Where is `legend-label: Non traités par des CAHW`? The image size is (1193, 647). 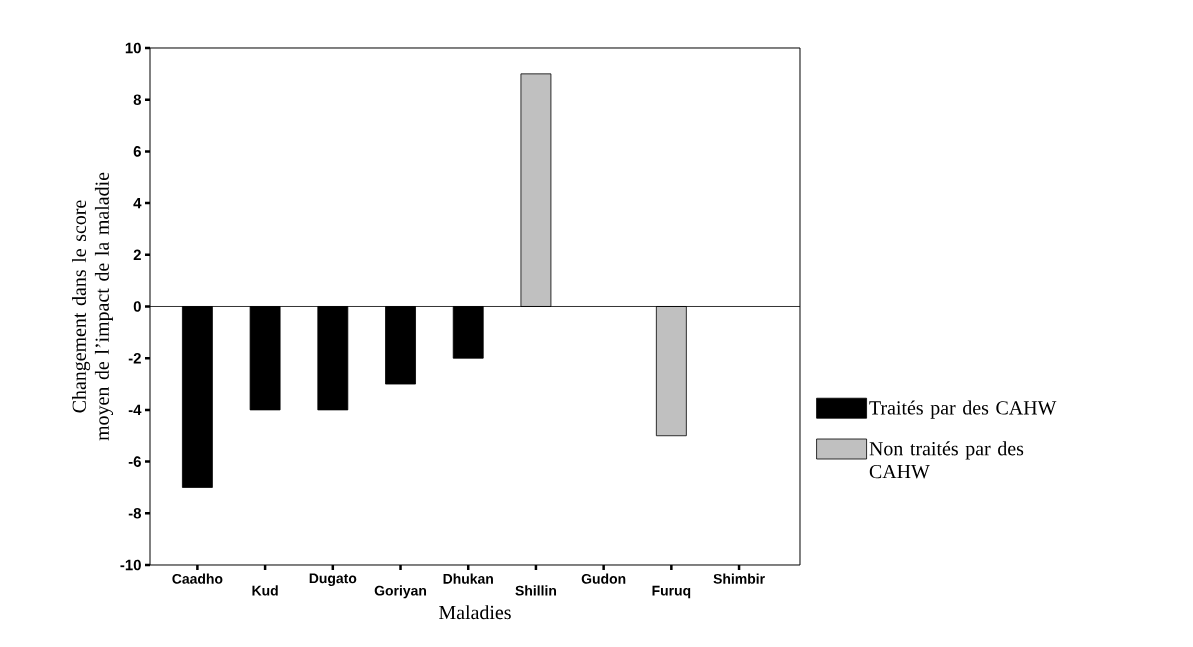 legend-label: Non traités par des CAHW is located at coordinates (946, 460).